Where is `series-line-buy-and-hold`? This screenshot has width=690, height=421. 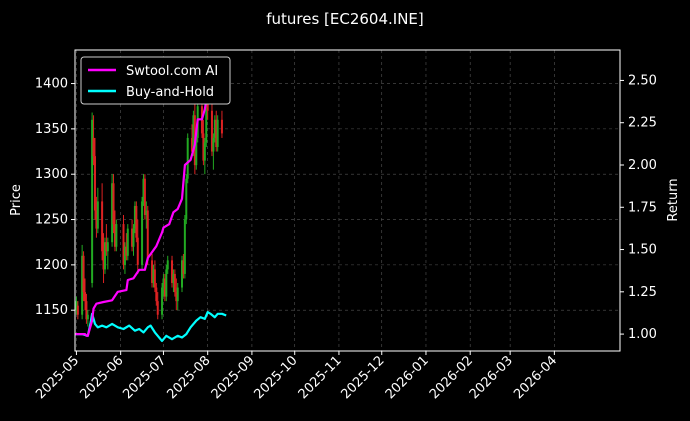 series-line-buy-and-hold is located at coordinates (151, 326).